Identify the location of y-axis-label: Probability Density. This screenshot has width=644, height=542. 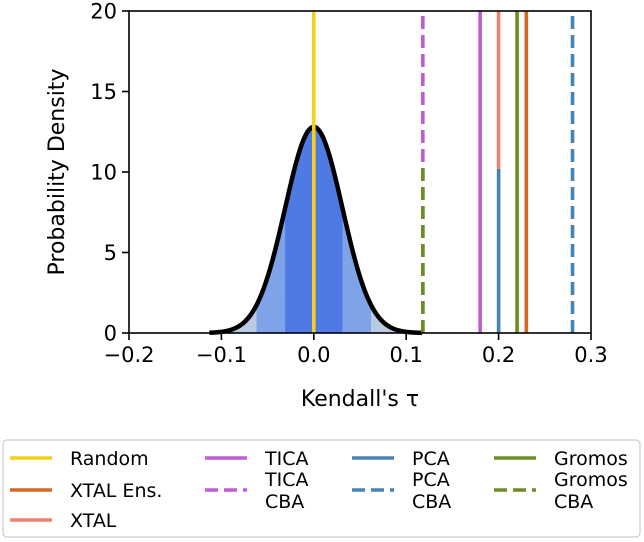
(57, 172).